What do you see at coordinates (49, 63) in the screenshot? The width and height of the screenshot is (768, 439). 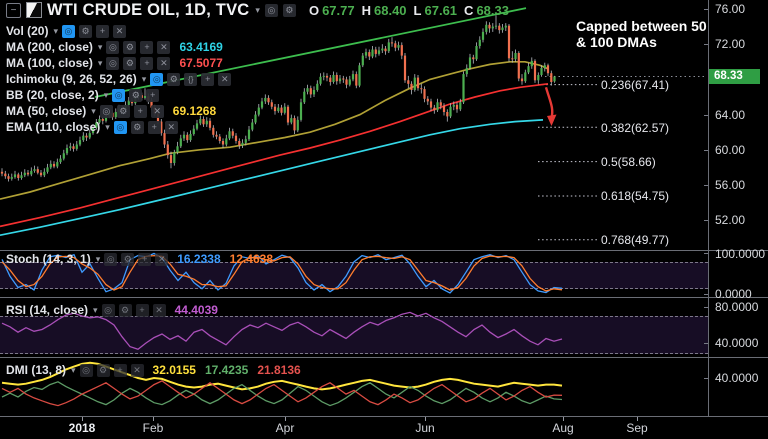 I see `indicator-label: MA (100, close)` at bounding box center [49, 63].